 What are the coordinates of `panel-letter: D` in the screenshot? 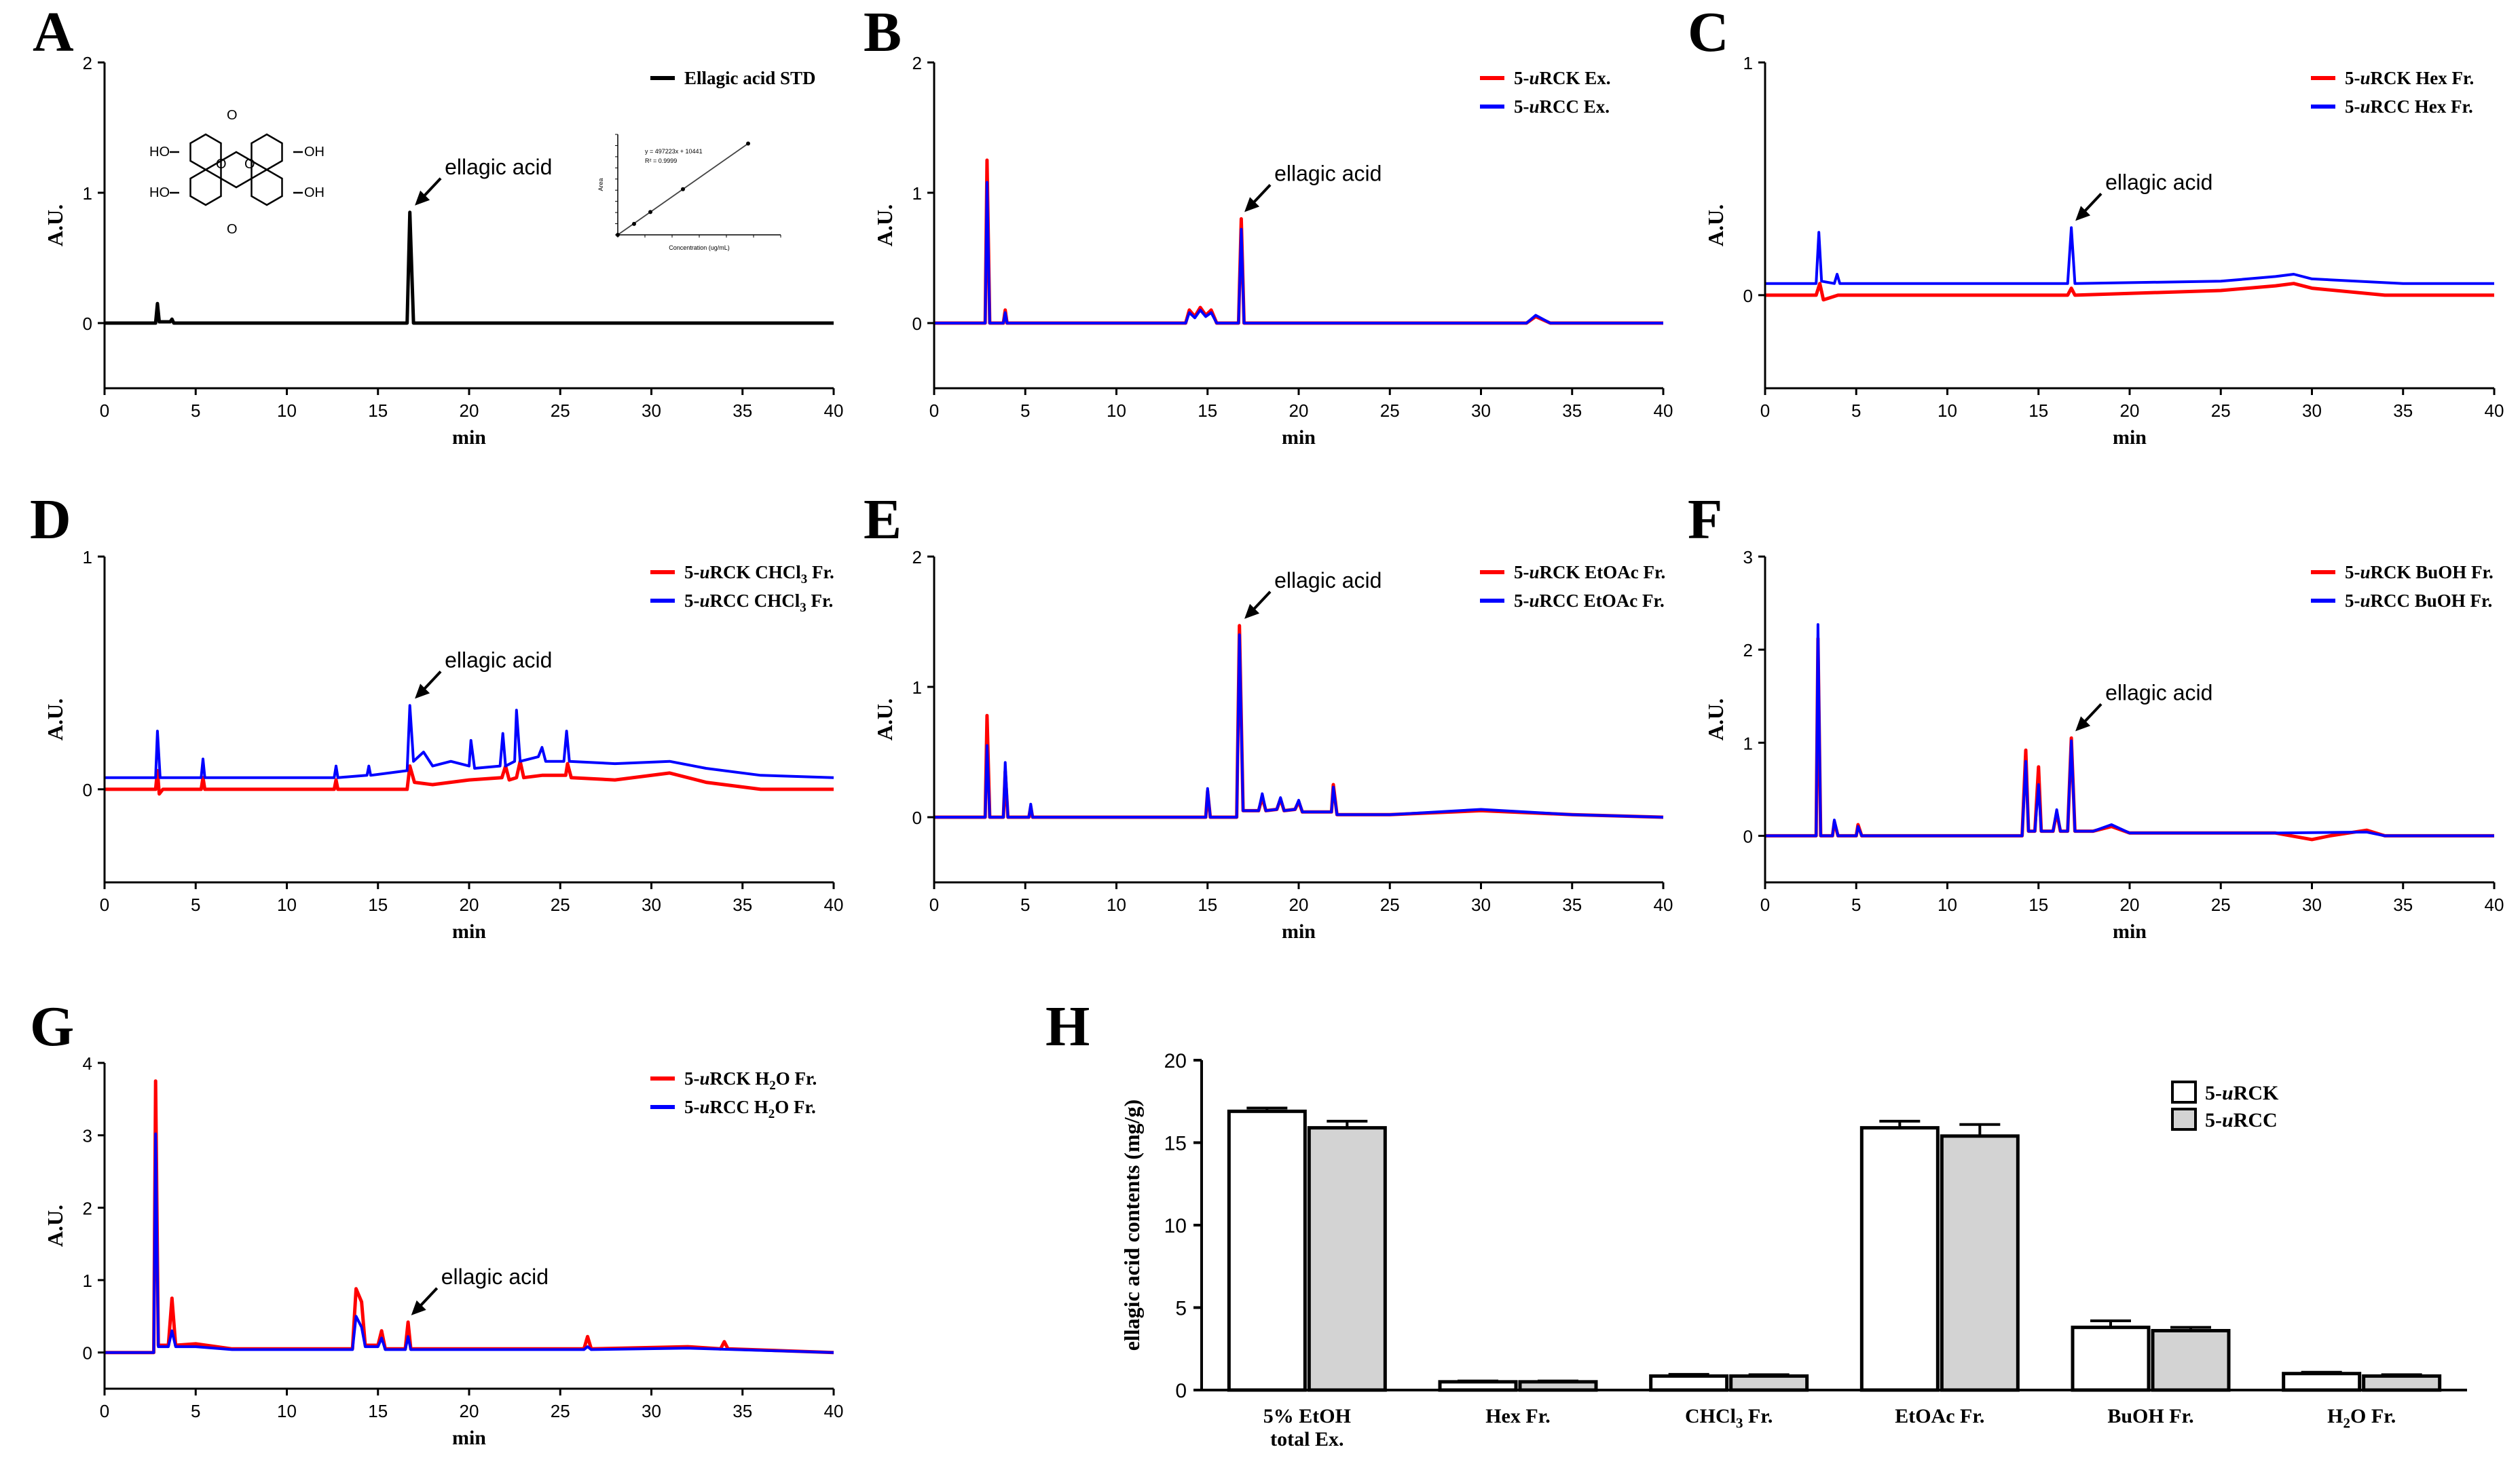 It's located at (51, 519).